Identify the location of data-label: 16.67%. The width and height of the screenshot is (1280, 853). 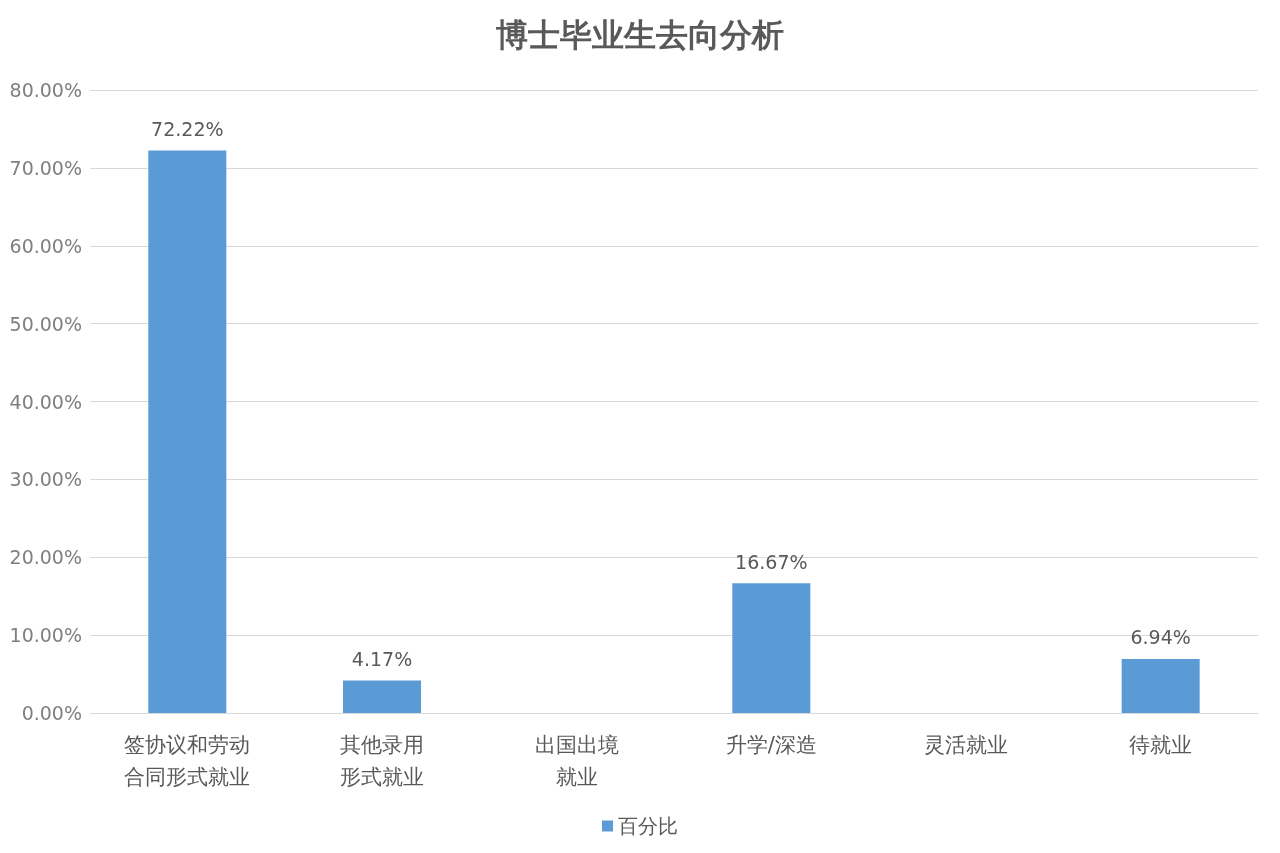
(771, 561).